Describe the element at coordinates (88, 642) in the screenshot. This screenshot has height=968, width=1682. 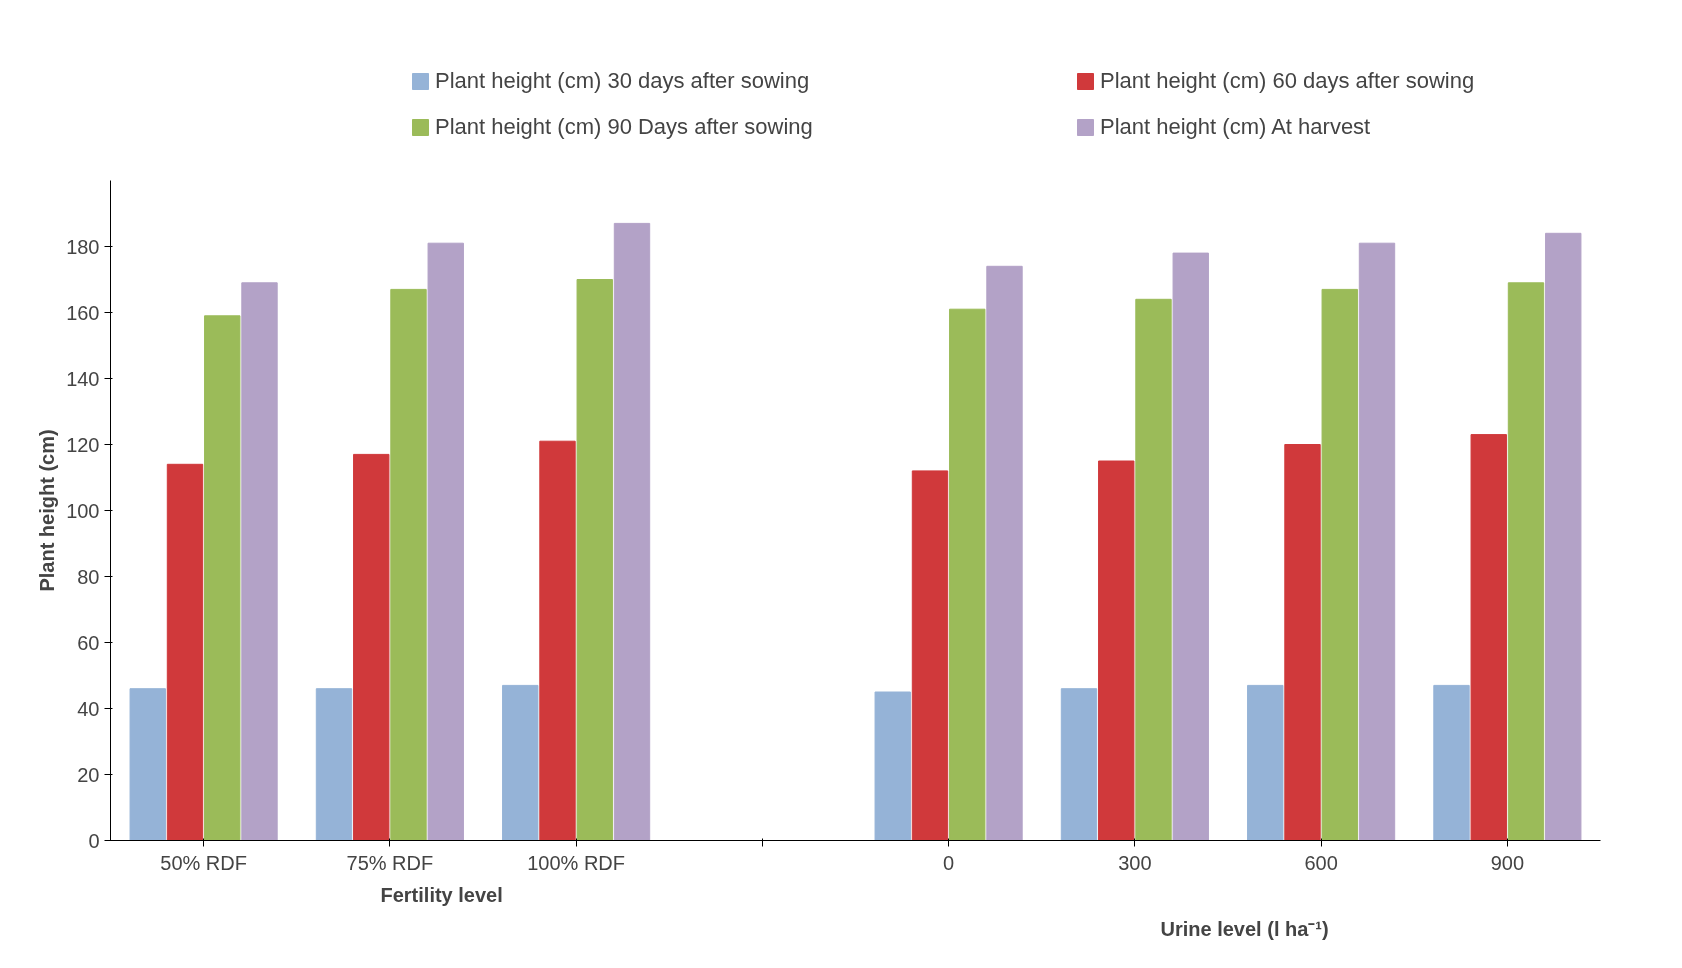
I see `y-tick-label: 60` at that location.